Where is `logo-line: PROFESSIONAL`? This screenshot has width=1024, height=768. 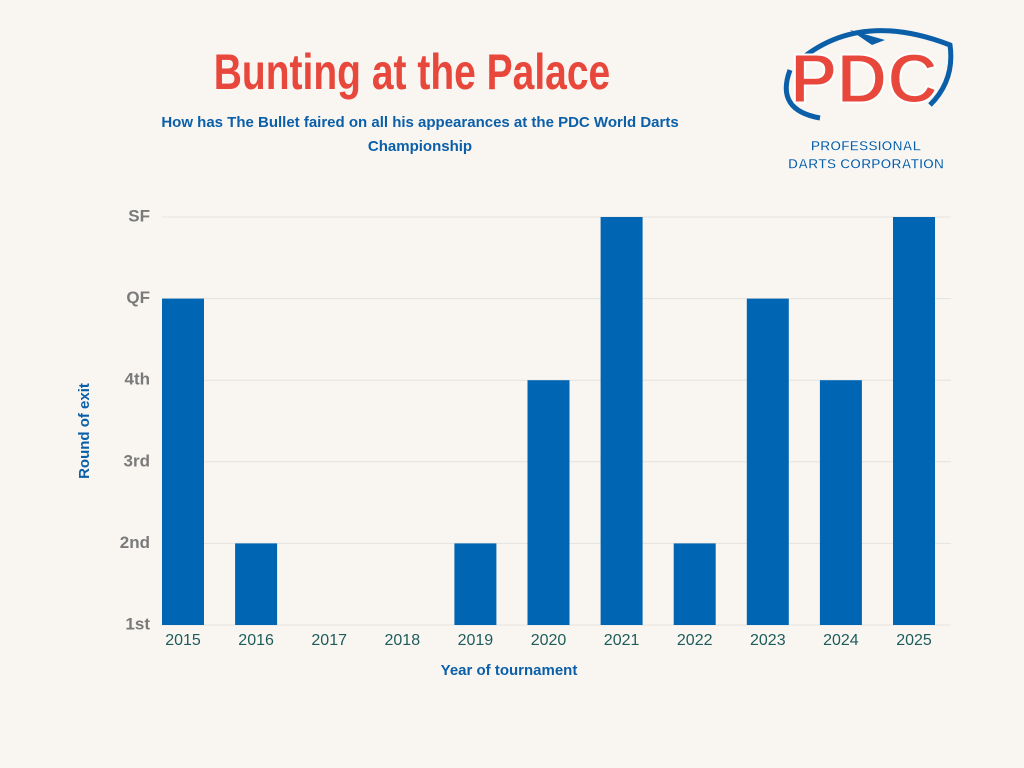
logo-line: PROFESSIONAL is located at coordinates (866, 146).